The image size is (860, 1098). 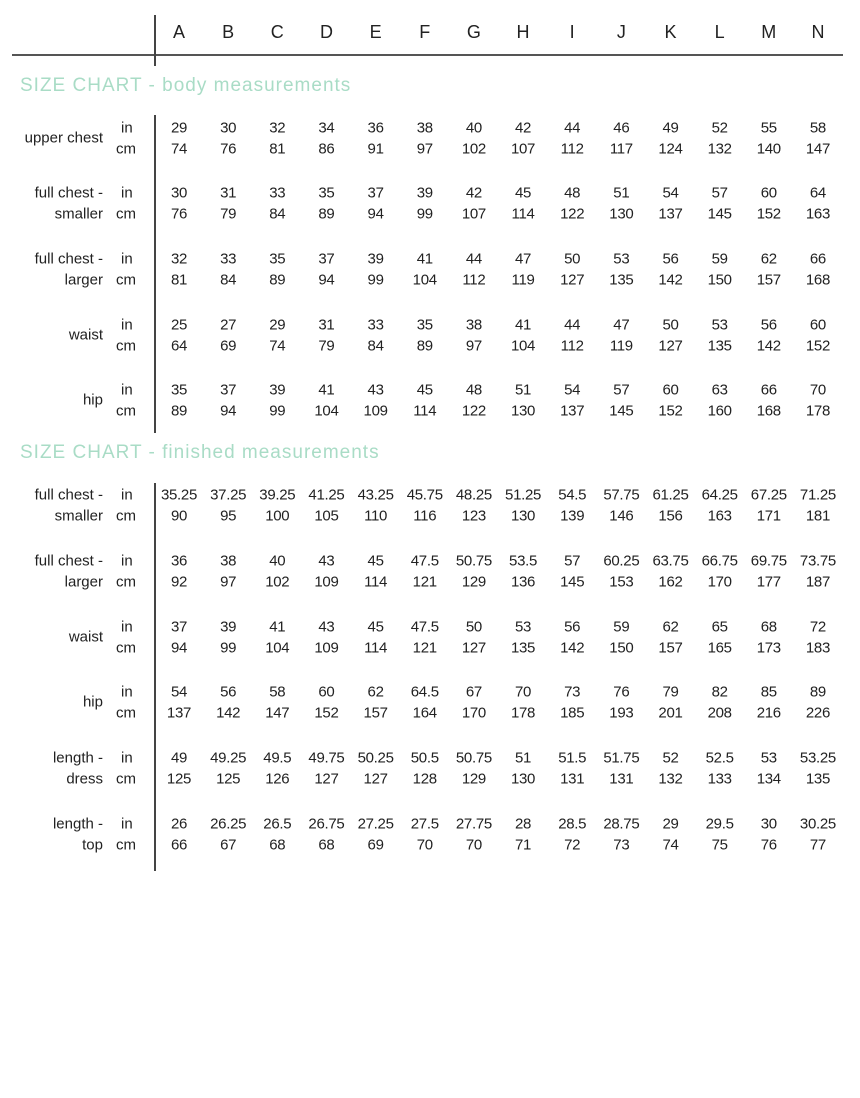 What do you see at coordinates (277, 845) in the screenshot?
I see `value-cm-C: 68` at bounding box center [277, 845].